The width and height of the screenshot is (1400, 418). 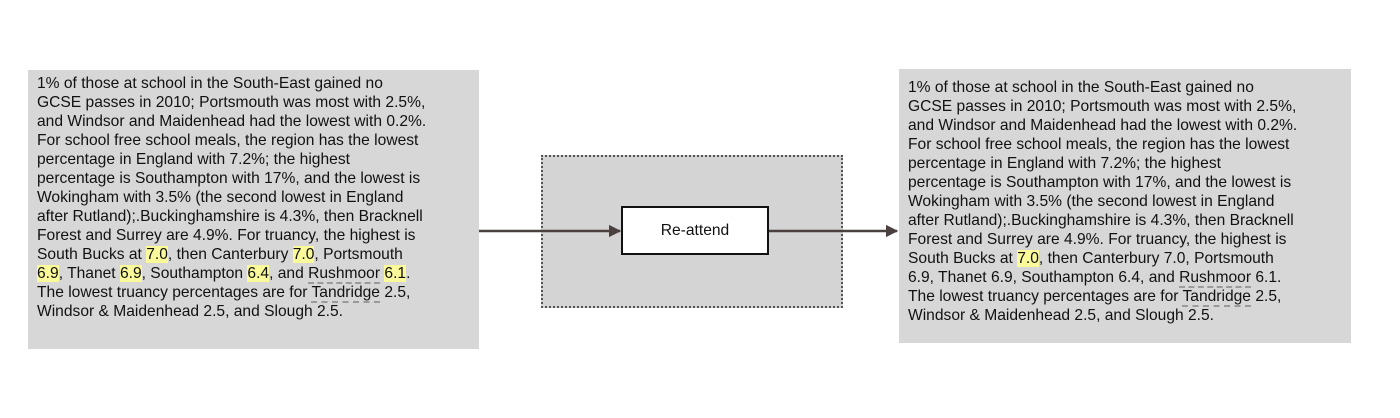 I want to click on text-segment: , Portsmouth, so click(x=358, y=254).